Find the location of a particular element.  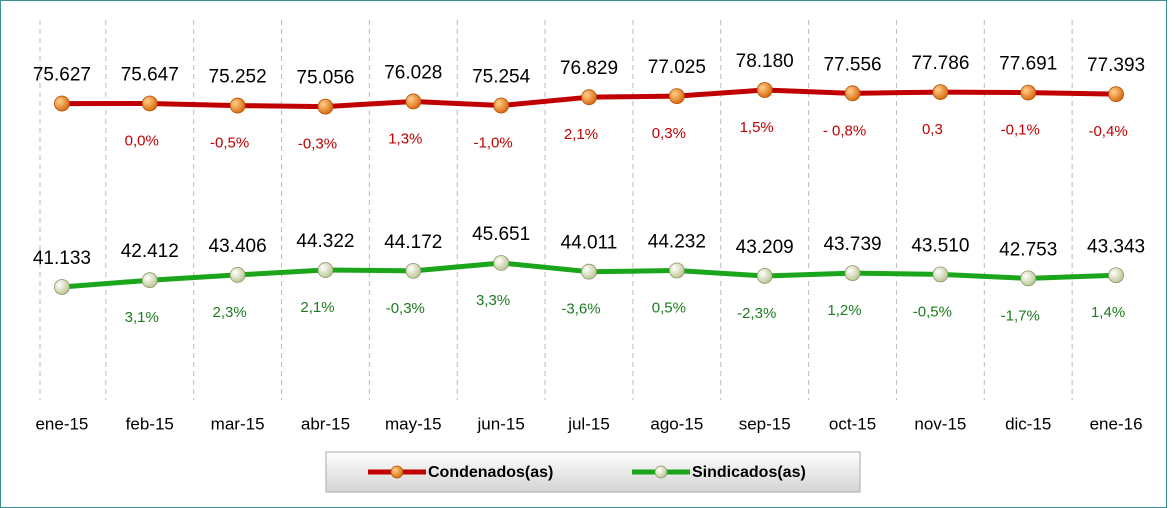

value-label: 44.011 is located at coordinates (589, 243).